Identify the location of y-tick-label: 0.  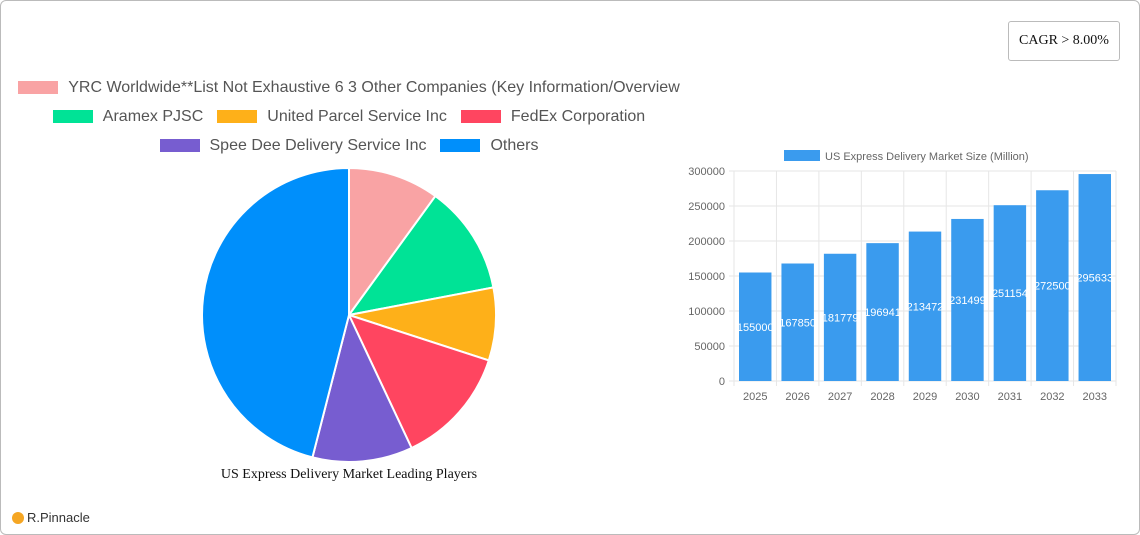
(722, 382).